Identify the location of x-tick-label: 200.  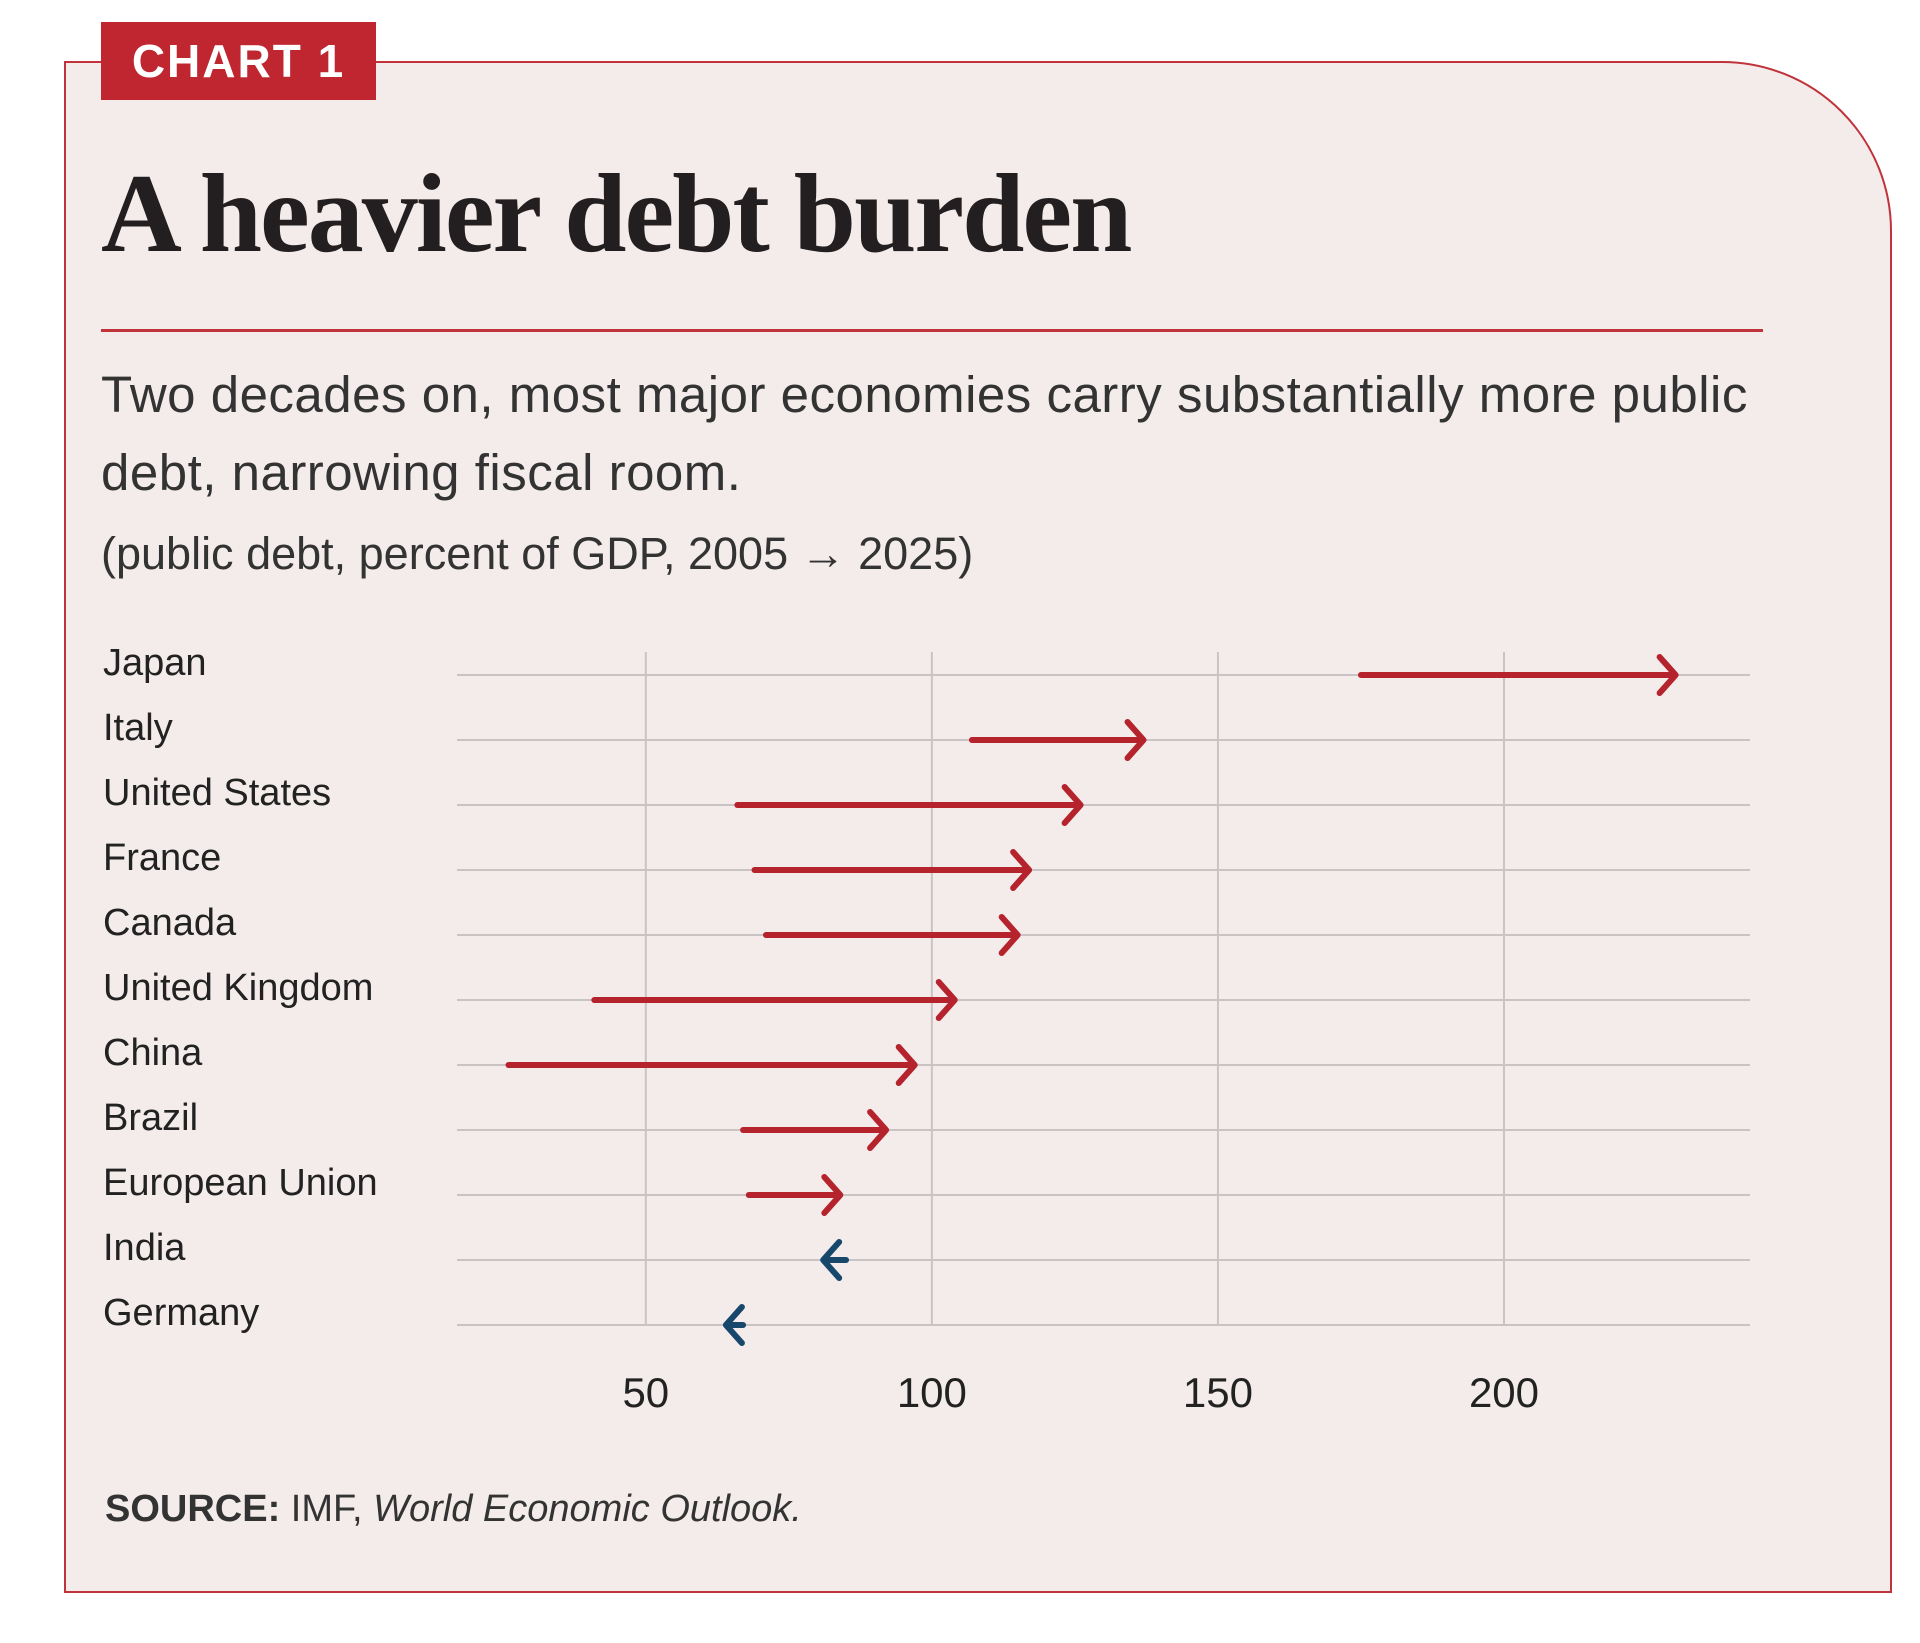
(1504, 1392).